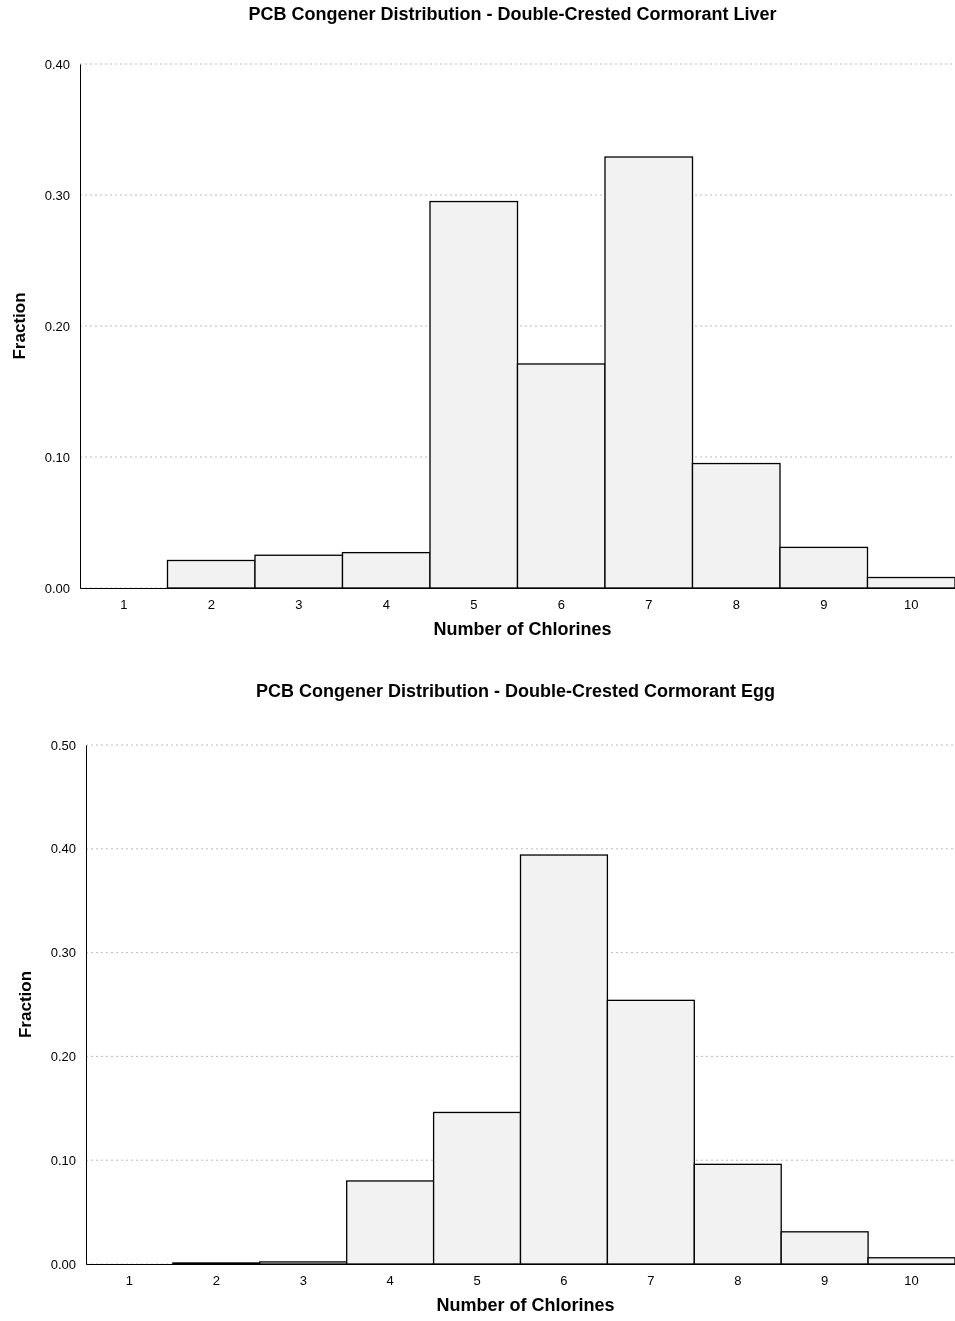 The image size is (955, 1321). I want to click on y-tick-label: 0.50, so click(63, 745).